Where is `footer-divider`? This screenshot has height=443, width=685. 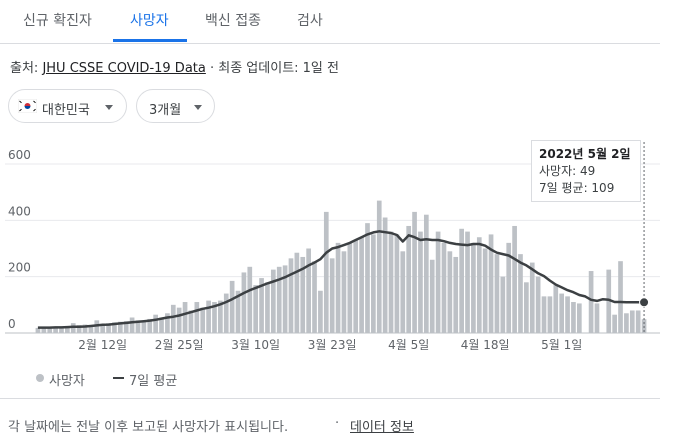
footer-divider is located at coordinates (330, 398).